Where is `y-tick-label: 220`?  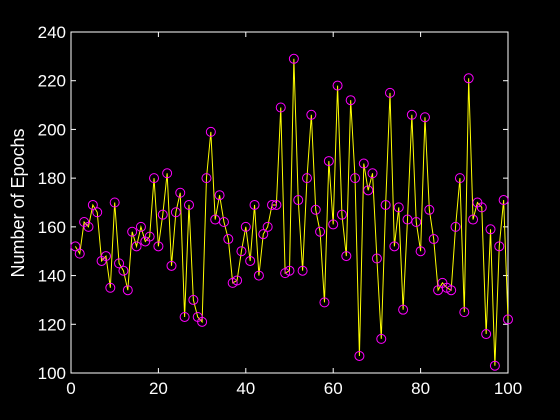
y-tick-label: 220 is located at coordinates (52, 81).